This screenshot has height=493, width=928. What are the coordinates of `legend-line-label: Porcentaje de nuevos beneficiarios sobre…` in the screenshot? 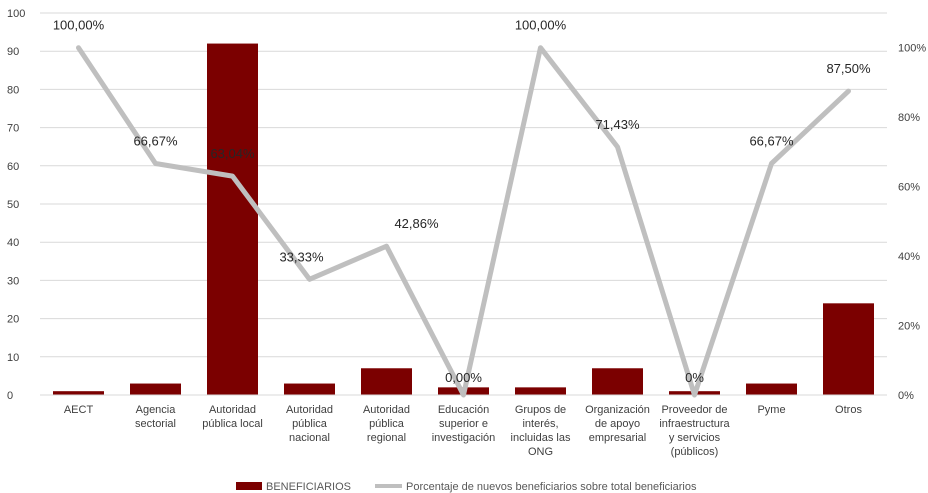 It's located at (551, 487).